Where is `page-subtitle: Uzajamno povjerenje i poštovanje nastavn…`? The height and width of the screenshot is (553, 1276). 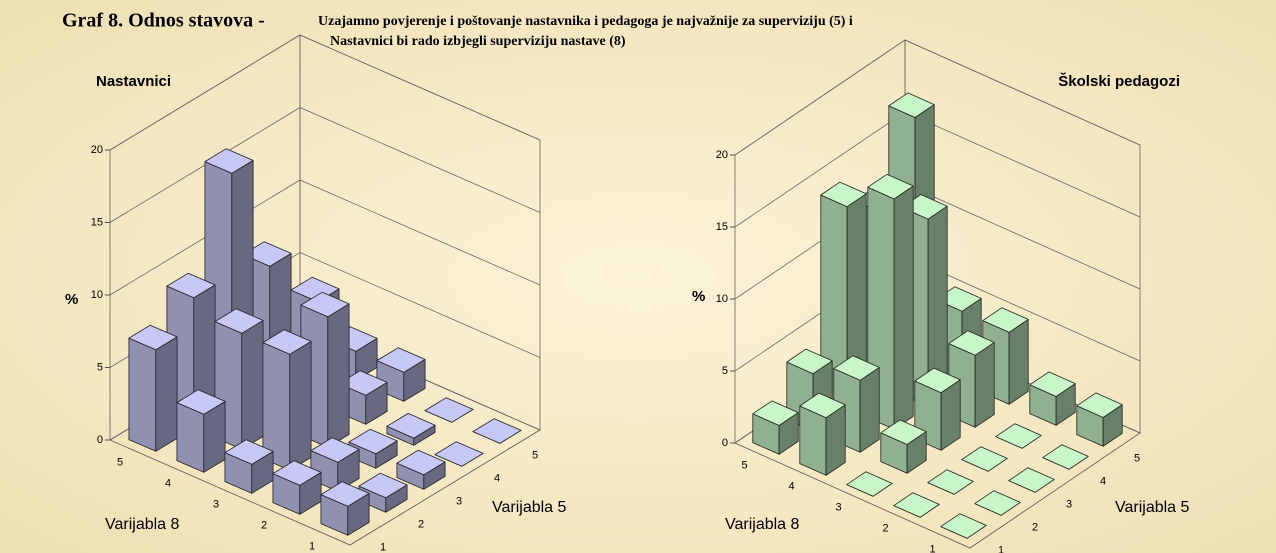
page-subtitle: Uzajamno povjerenje i poštovanje nastavn… is located at coordinates (585, 21).